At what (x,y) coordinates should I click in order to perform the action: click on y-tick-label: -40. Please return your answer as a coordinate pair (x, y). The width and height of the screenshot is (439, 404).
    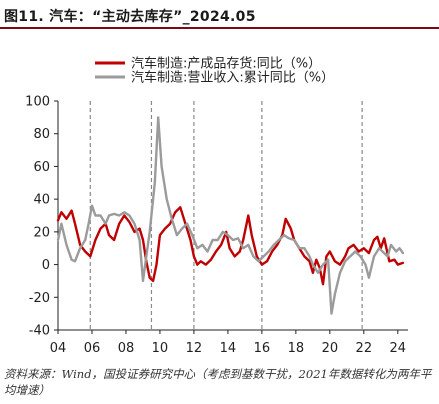
    Looking at the image, I should click on (39, 331).